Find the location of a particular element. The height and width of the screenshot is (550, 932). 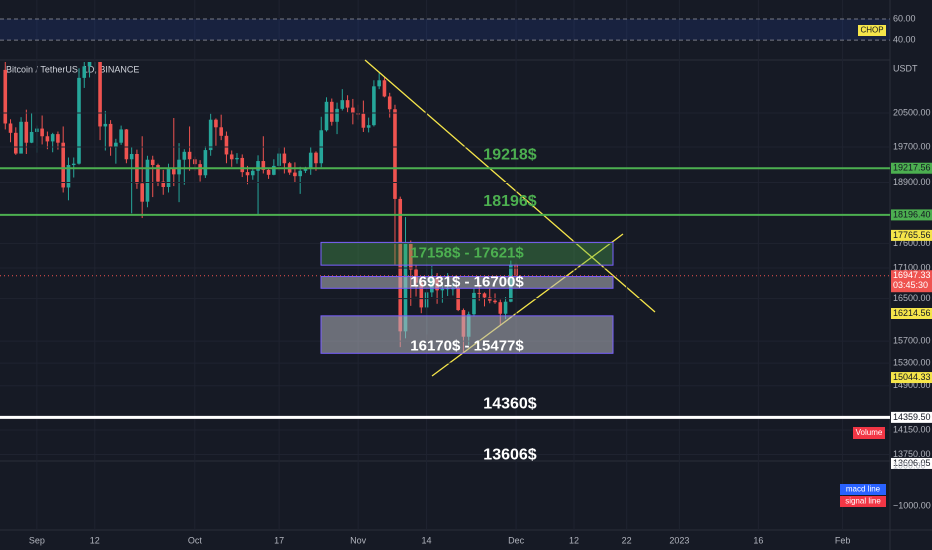

volume-tag is located at coordinates (869, 433).